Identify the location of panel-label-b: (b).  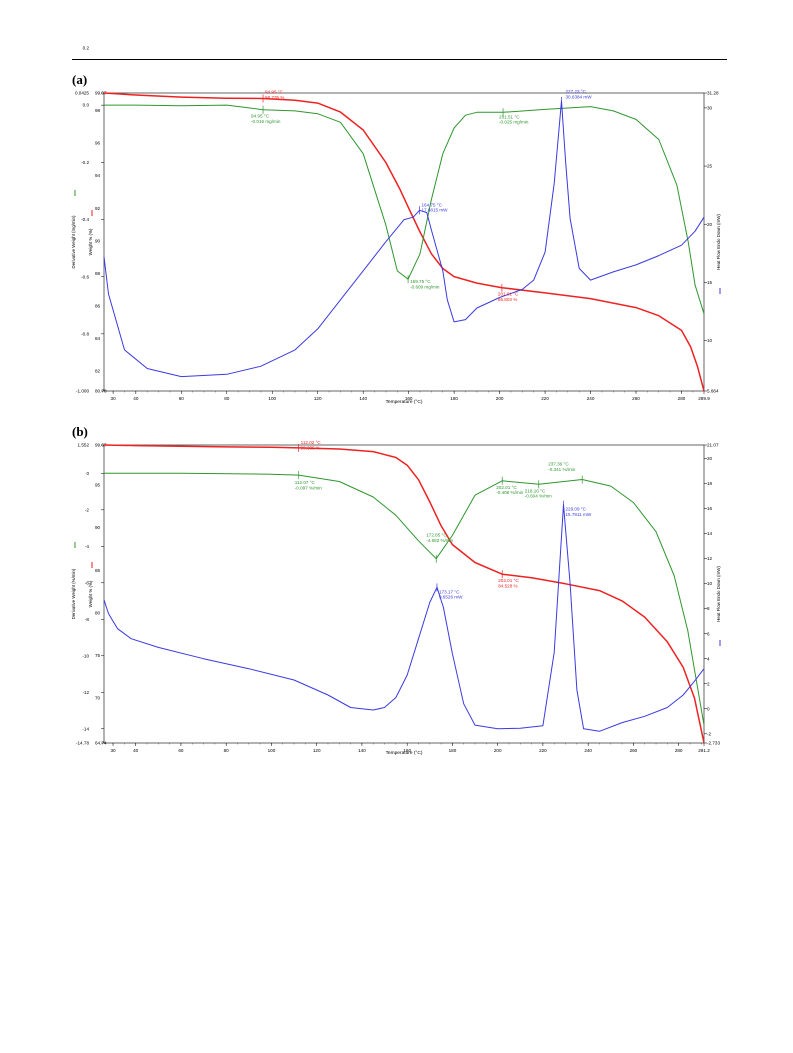
(80, 431).